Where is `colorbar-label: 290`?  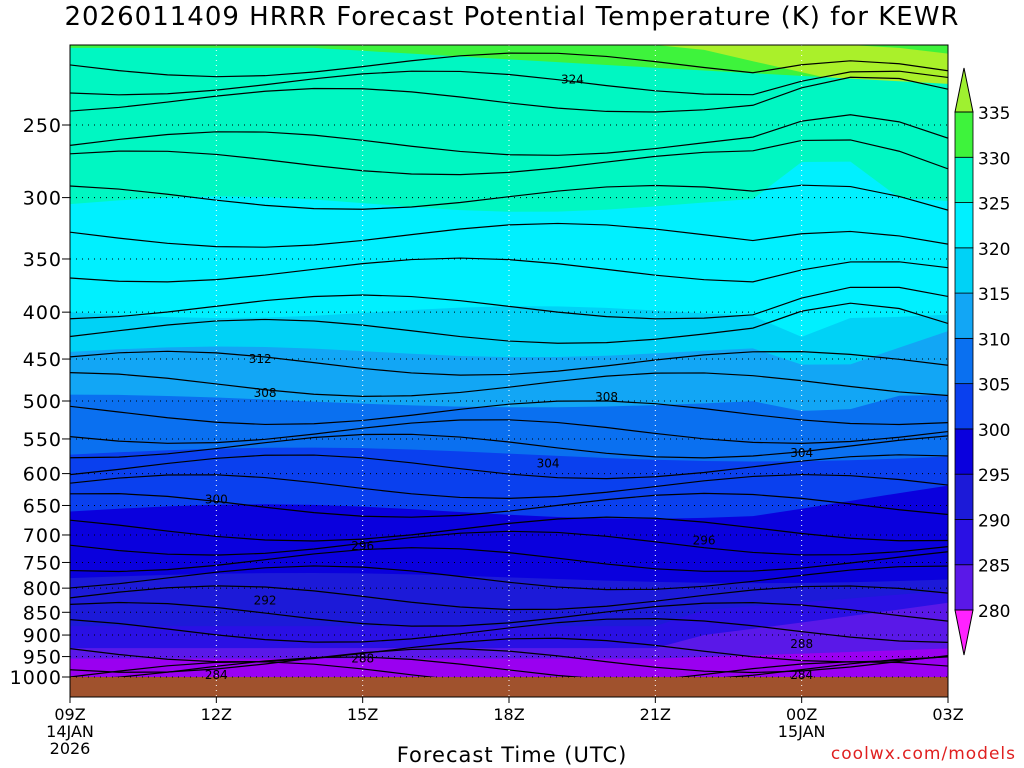 colorbar-label: 290 is located at coordinates (994, 521).